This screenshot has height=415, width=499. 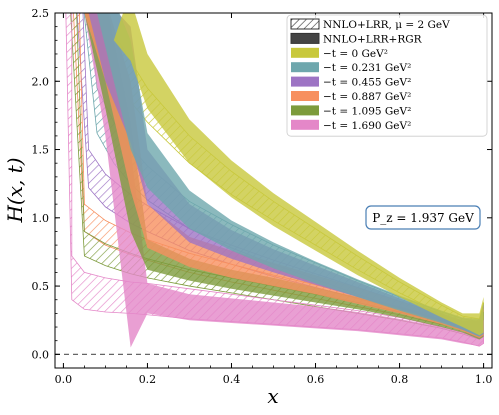 I want to click on y-tick-label: 1.5, so click(x=41, y=150).